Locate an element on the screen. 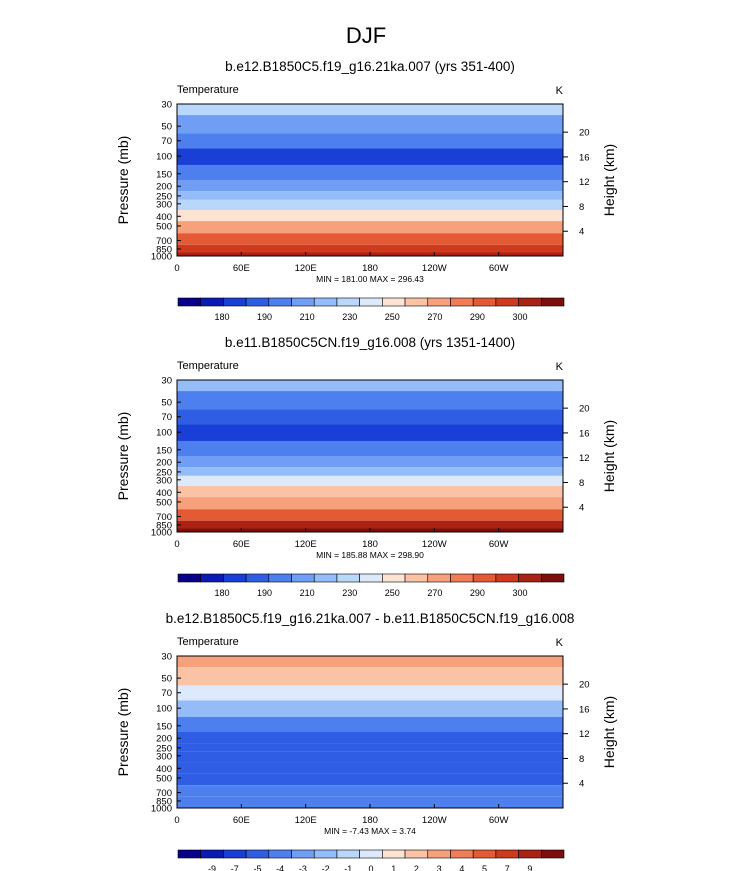 The width and height of the screenshot is (733, 871). colorbar-tick-label: 250 is located at coordinates (392, 593).